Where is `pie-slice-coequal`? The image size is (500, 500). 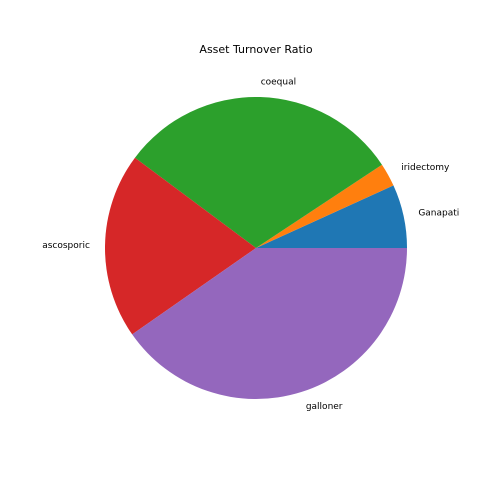 pie-slice-coequal is located at coordinates (258, 172).